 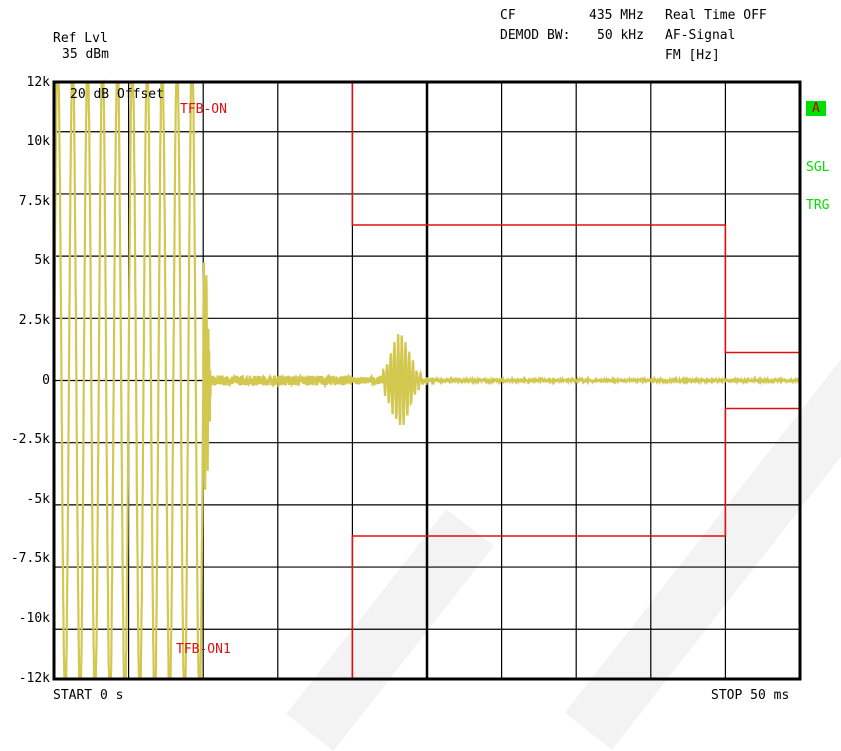 I want to click on y-tick-label: 0, so click(x=46, y=380).